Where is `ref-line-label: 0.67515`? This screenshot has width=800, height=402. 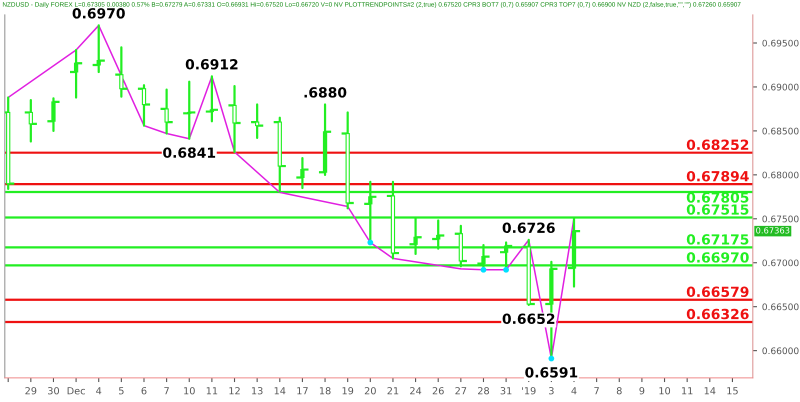 ref-line-label: 0.67515 is located at coordinates (717, 209).